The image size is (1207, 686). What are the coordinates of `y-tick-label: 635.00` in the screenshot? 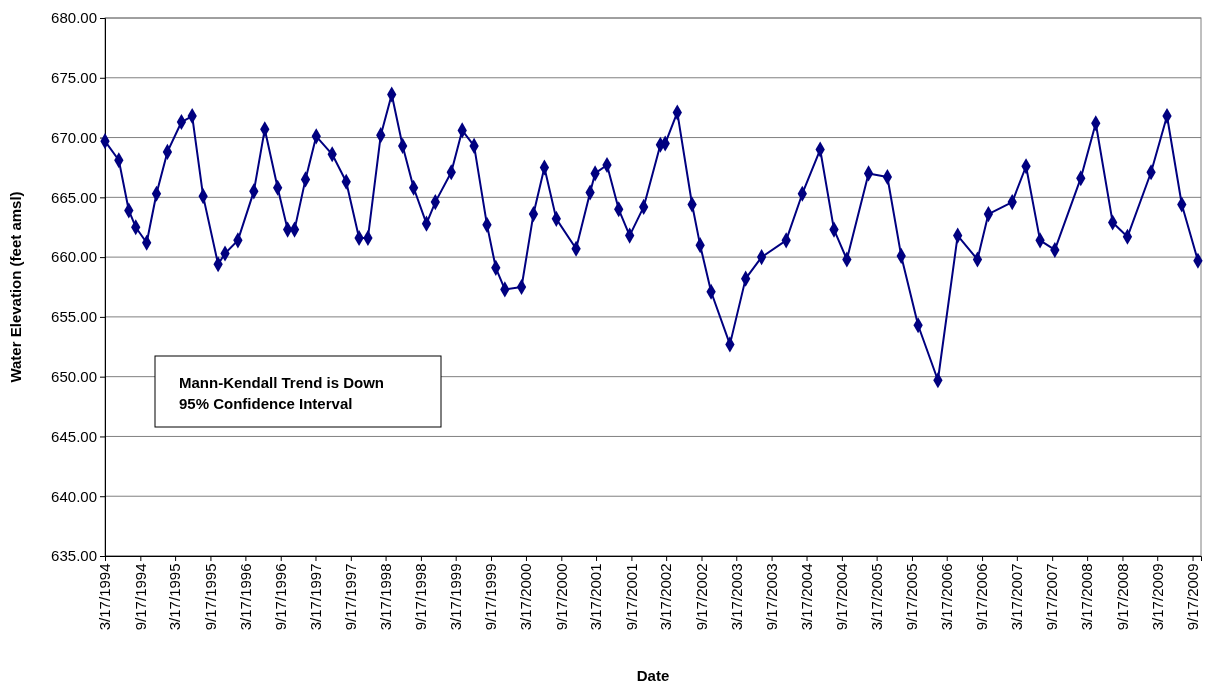 It's located at (74, 556).